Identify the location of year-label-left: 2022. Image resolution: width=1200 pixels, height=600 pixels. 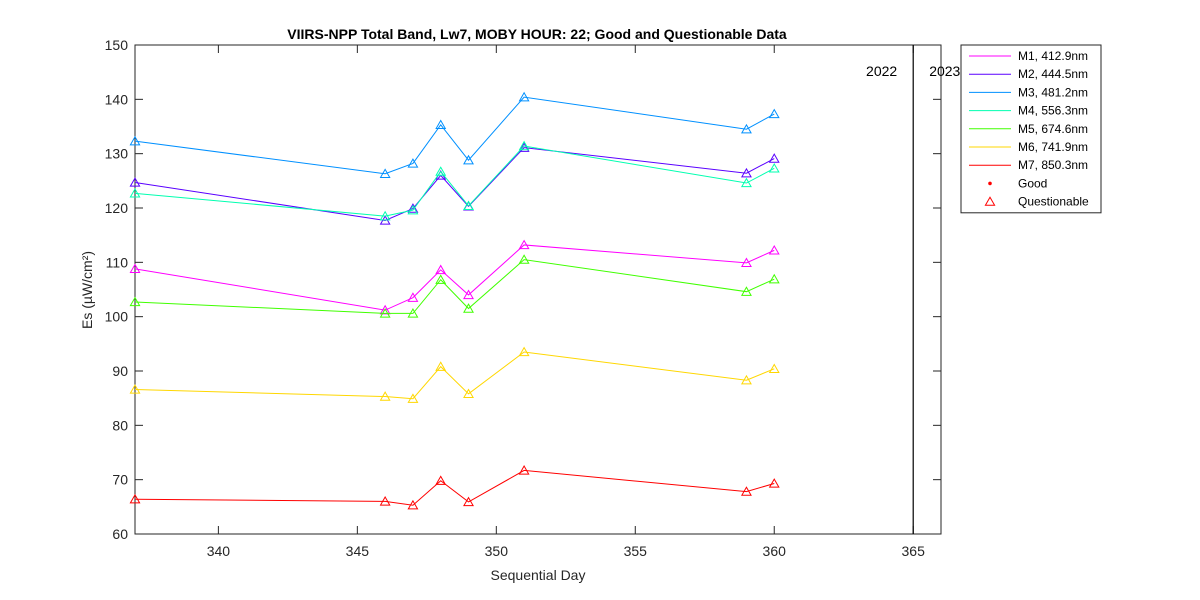
(881, 71).